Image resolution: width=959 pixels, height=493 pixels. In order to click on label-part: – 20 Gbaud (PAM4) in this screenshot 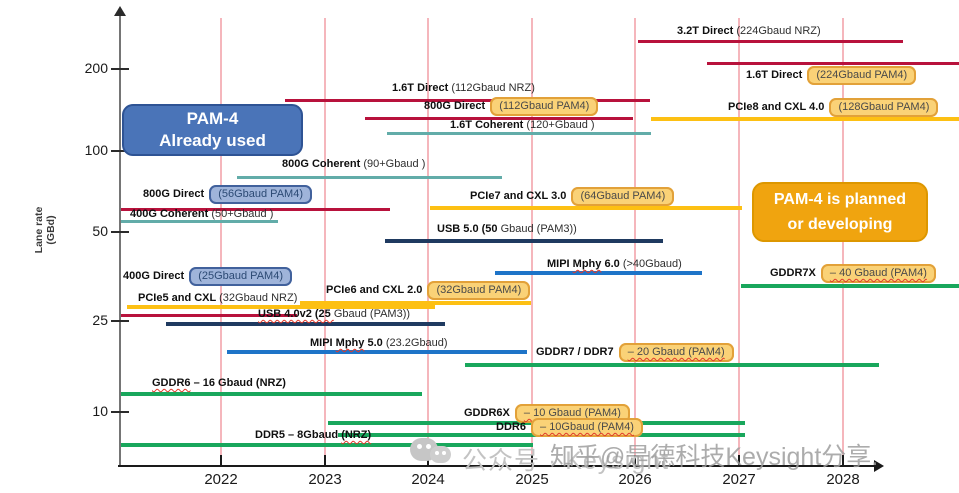, I will do `click(676, 352)`.